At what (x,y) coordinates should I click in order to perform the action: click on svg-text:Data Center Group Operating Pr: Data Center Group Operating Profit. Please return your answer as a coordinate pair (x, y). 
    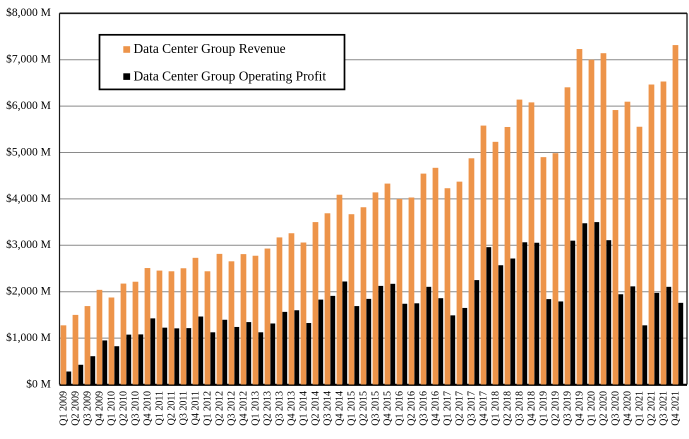
    Looking at the image, I should click on (230, 75).